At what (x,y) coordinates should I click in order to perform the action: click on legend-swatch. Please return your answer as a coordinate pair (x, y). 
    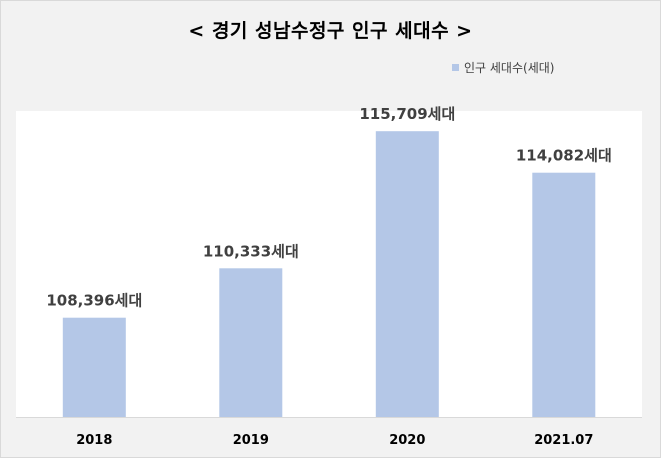
    Looking at the image, I should click on (455, 67).